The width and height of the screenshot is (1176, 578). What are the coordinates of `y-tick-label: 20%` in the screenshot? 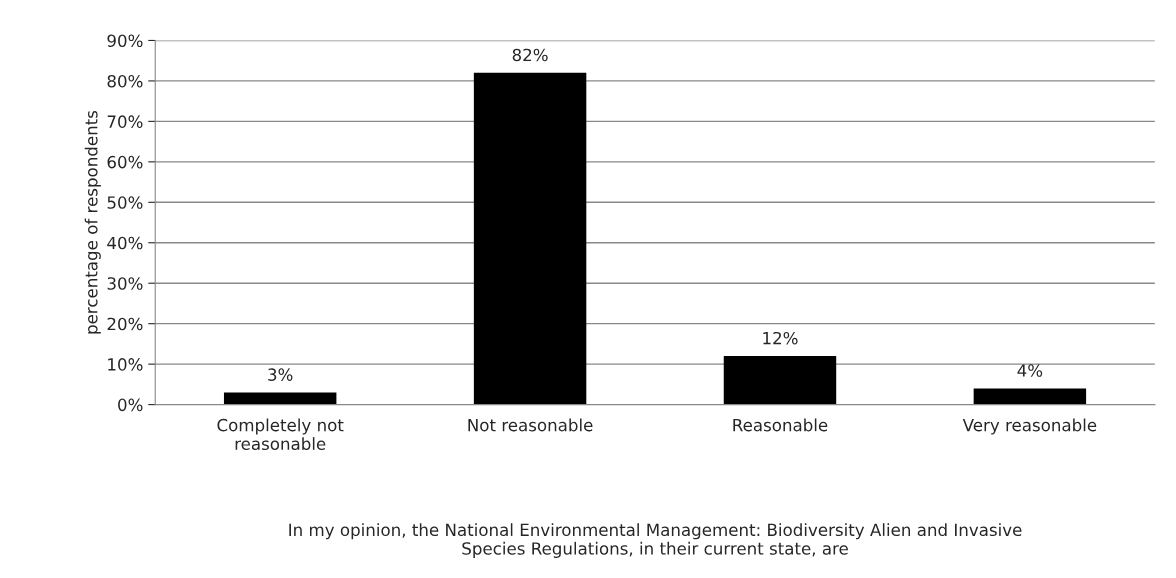 It's located at (125, 324).